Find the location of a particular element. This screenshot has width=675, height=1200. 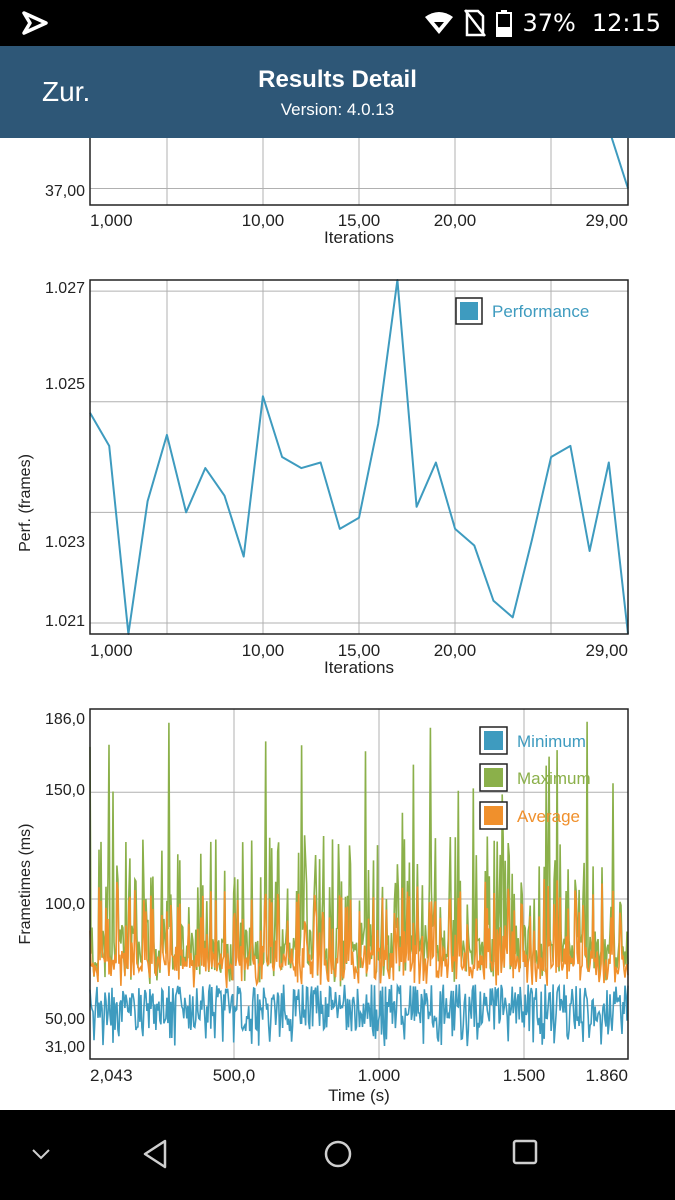

chart2-ytick: 1.027 is located at coordinates (65, 288).